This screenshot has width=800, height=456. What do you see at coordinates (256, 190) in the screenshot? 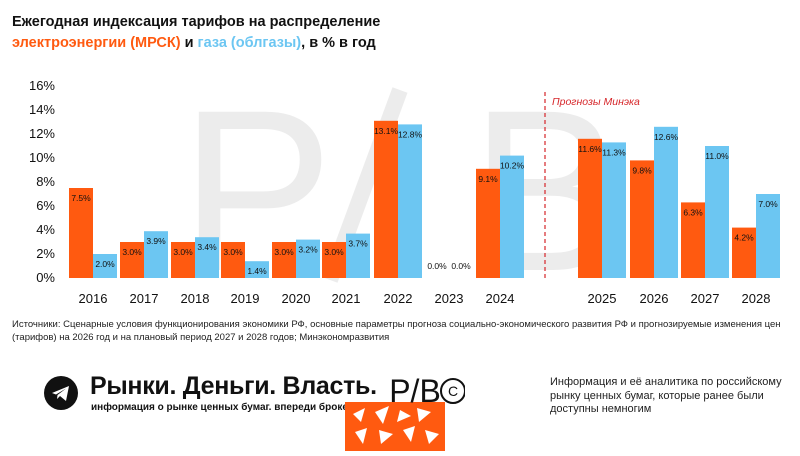
I see `watermark-letter-p: P` at bounding box center [256, 190].